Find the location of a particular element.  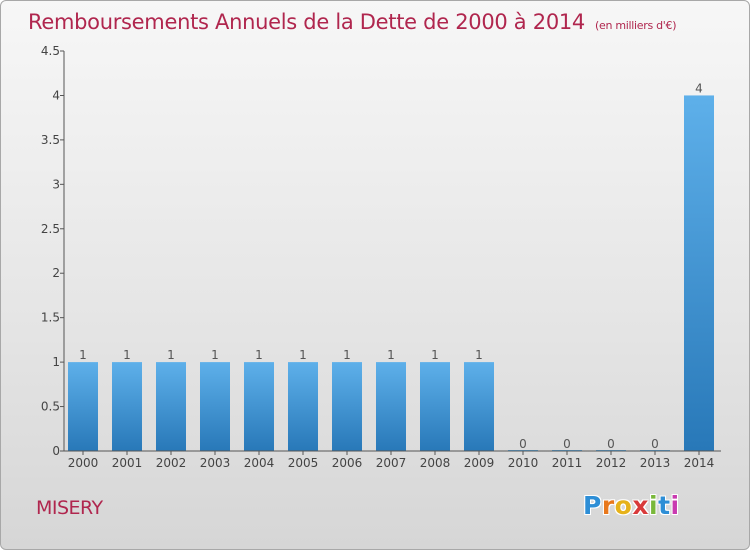

value-label-2003: 1 is located at coordinates (215, 355).